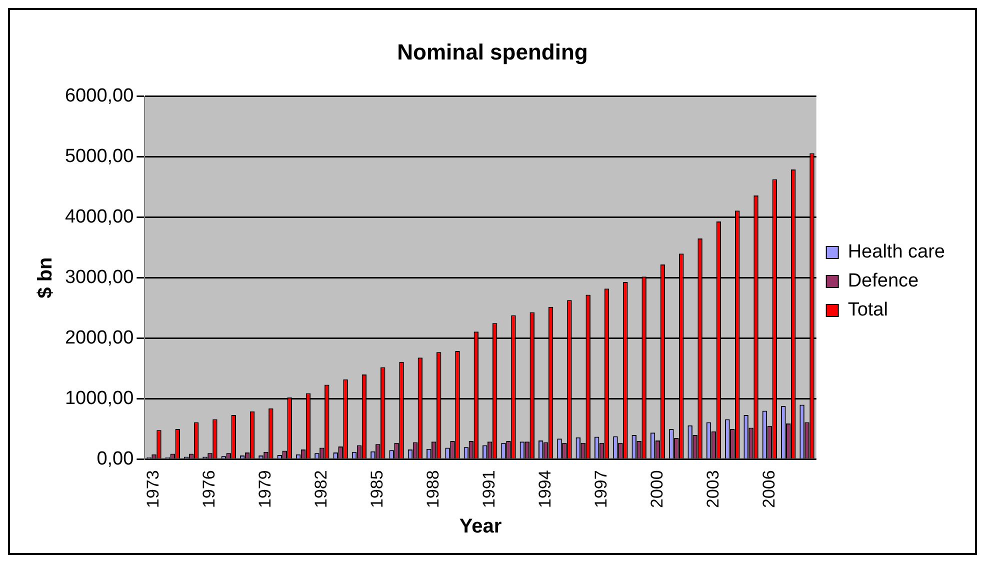 This screenshot has width=989, height=567. I want to click on x-tick-label: 2000, so click(656, 489).